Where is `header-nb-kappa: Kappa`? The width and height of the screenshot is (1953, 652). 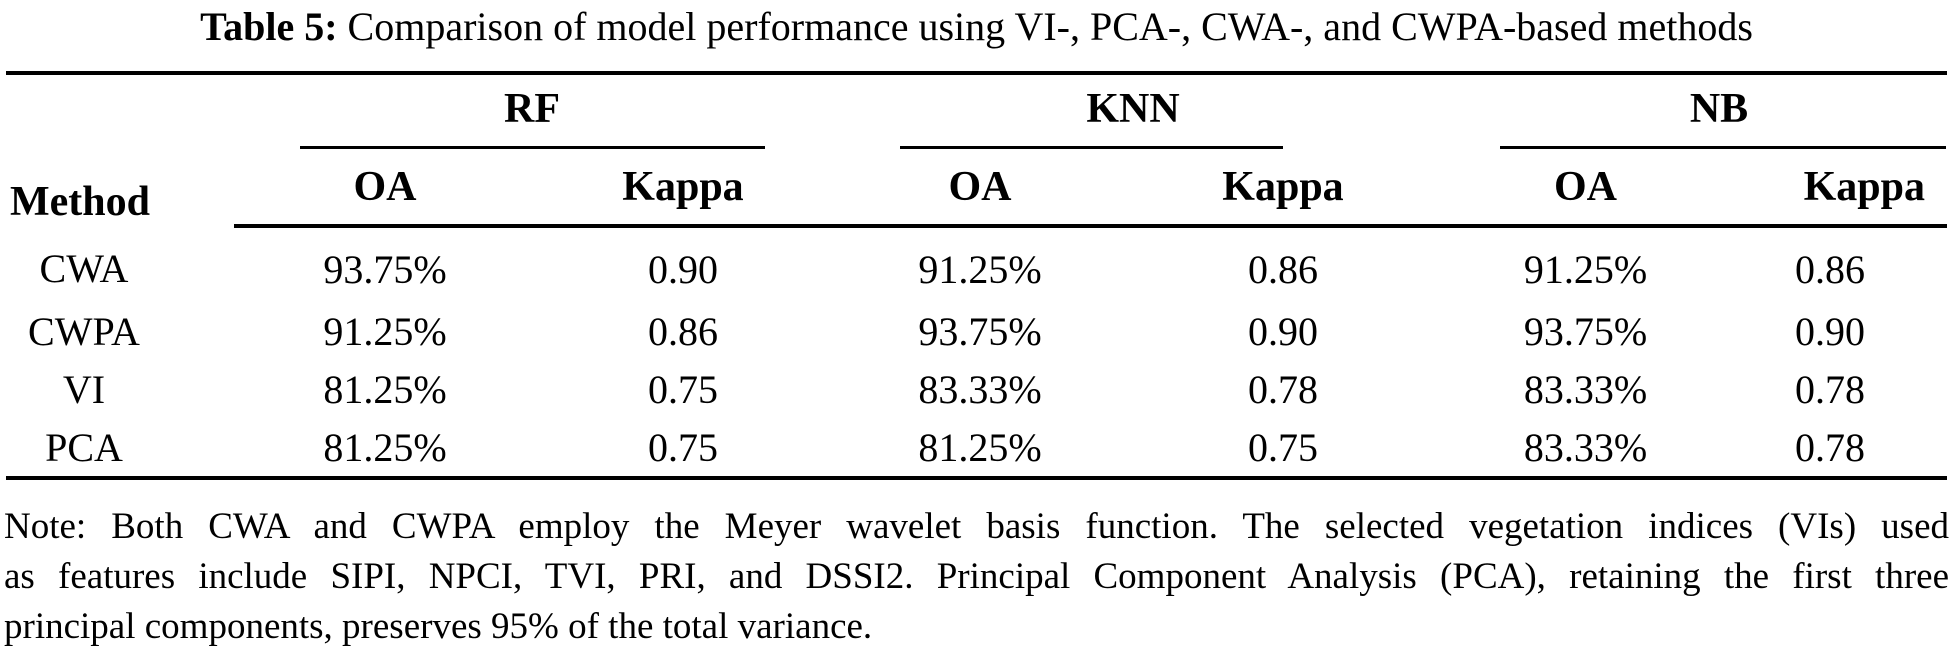
header-nb-kappa: Kappa is located at coordinates (1841, 188).